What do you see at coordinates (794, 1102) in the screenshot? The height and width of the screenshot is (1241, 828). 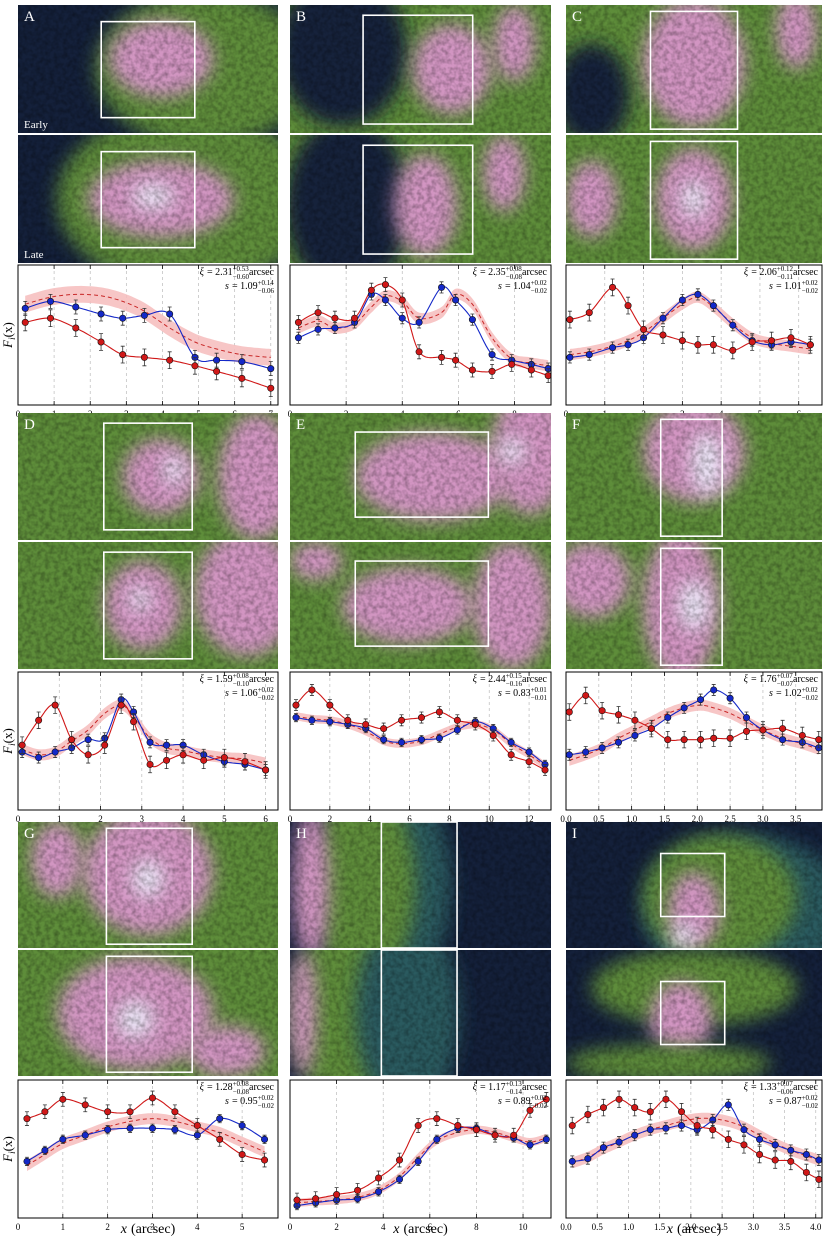 I see `annotation: s = 0.87+0.02 −0.02` at bounding box center [794, 1102].